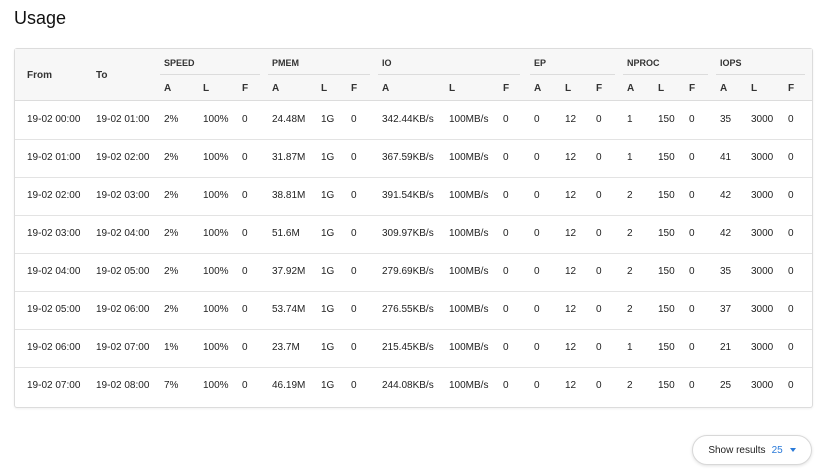 Image resolution: width=827 pixels, height=474 pixels. I want to click on show-results-dropdown: Show results 25, so click(752, 450).